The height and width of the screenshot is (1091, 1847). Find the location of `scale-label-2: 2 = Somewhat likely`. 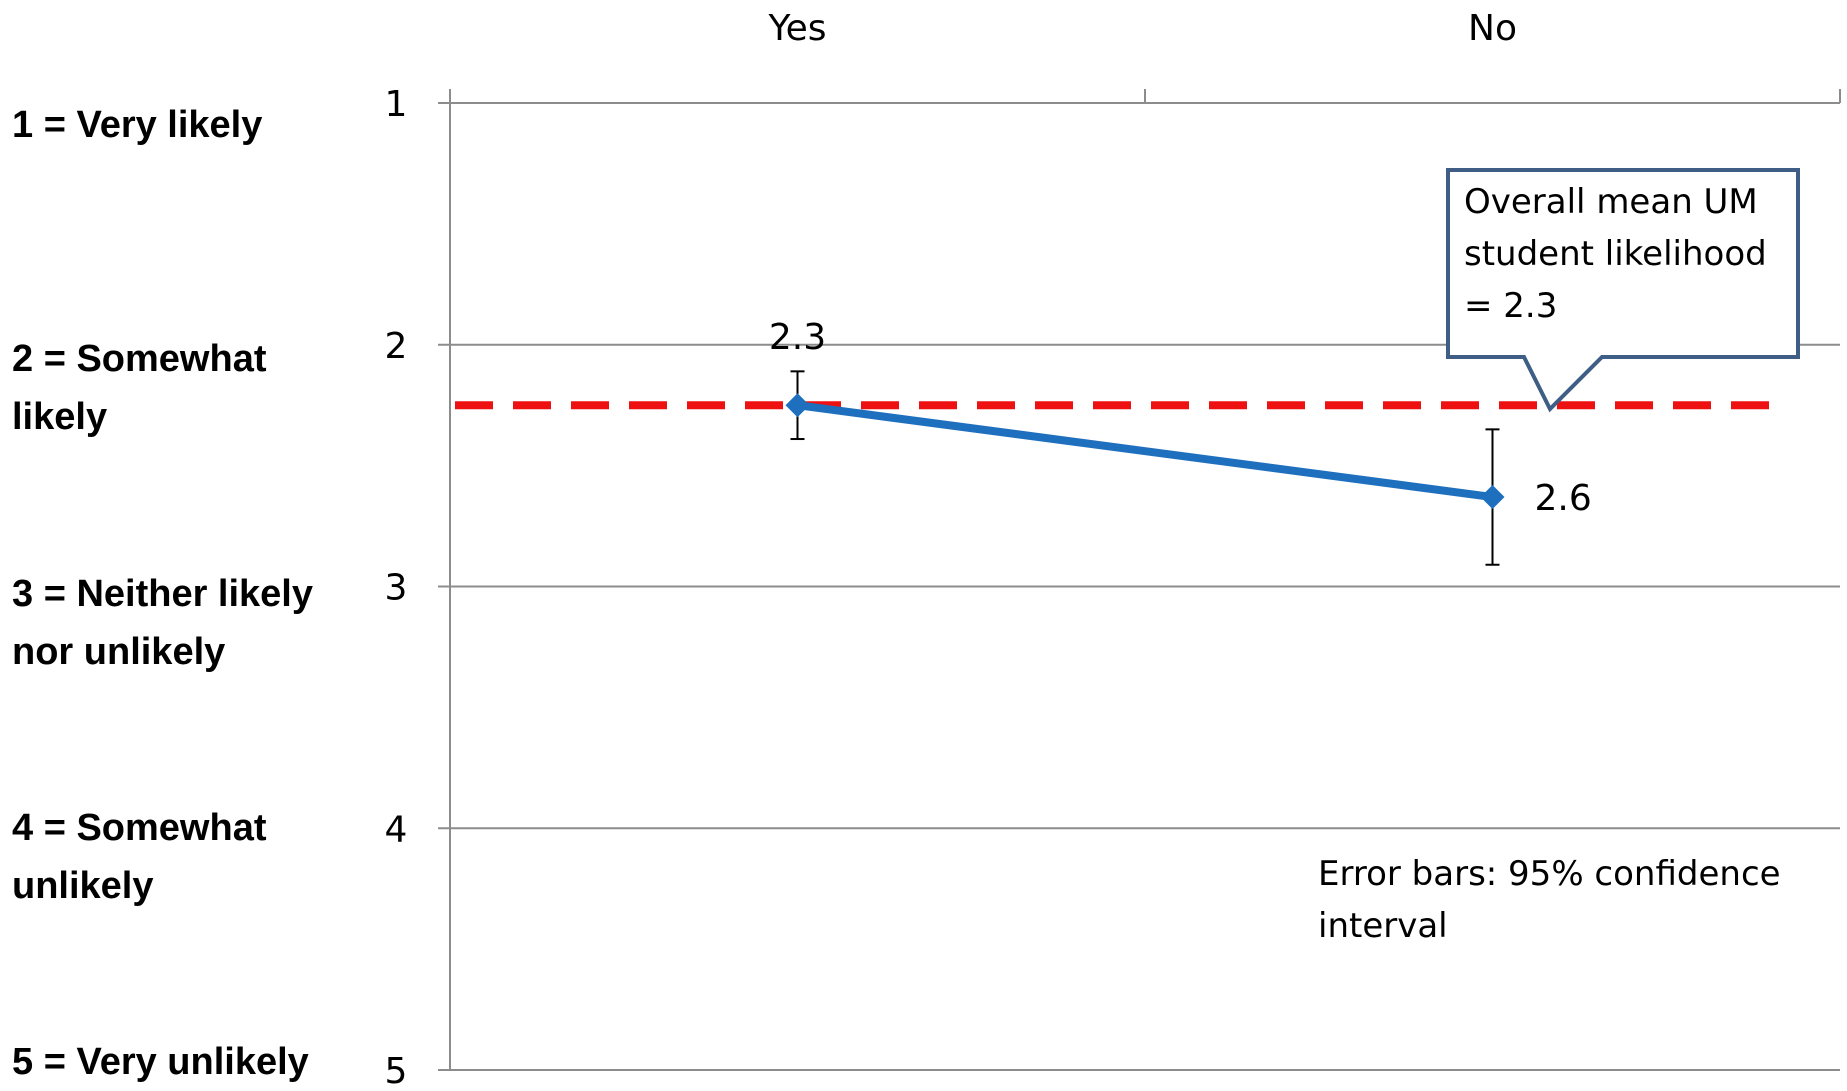

scale-label-2: 2 = Somewhat likely is located at coordinates (139, 388).